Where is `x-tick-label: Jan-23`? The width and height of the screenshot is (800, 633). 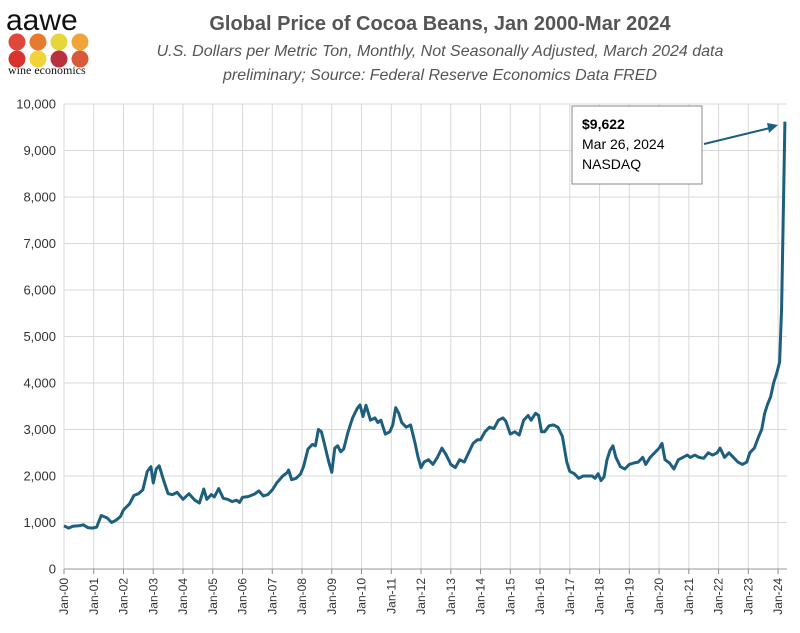
x-tick-label: Jan-23 is located at coordinates (748, 596).